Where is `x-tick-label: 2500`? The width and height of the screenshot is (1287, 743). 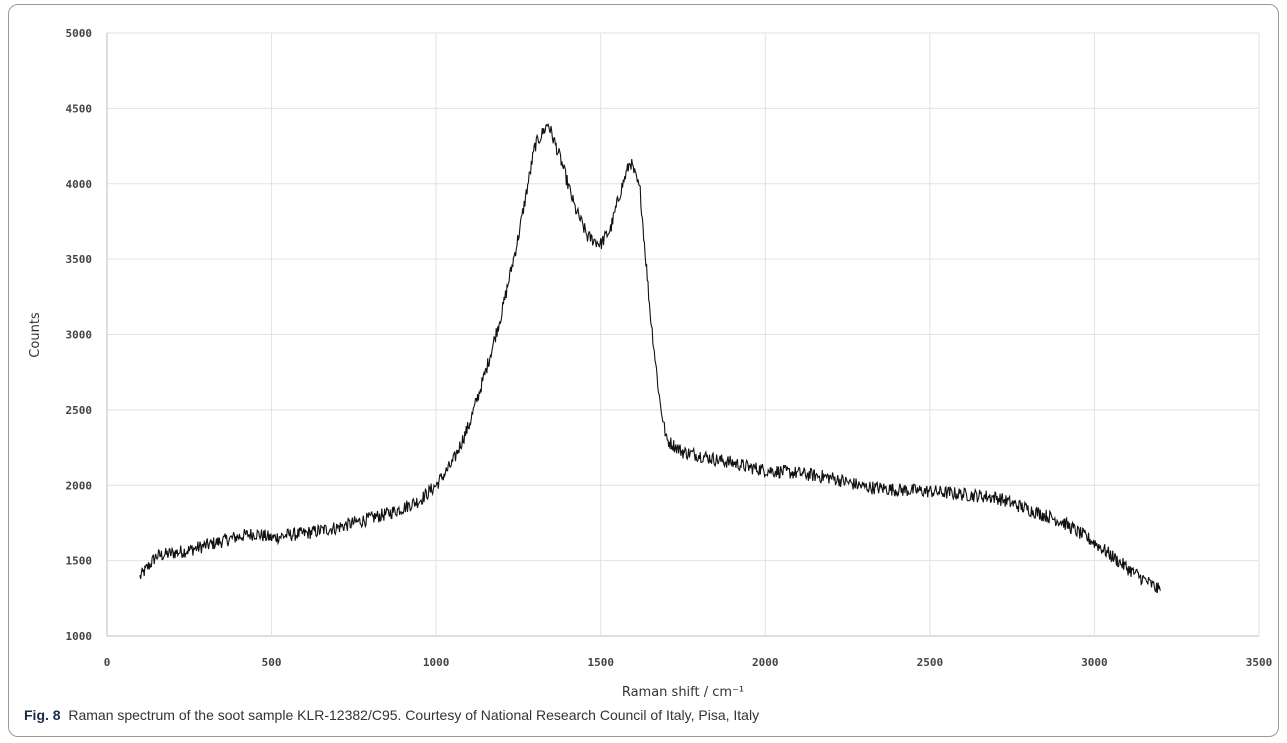 x-tick-label: 2500 is located at coordinates (930, 662).